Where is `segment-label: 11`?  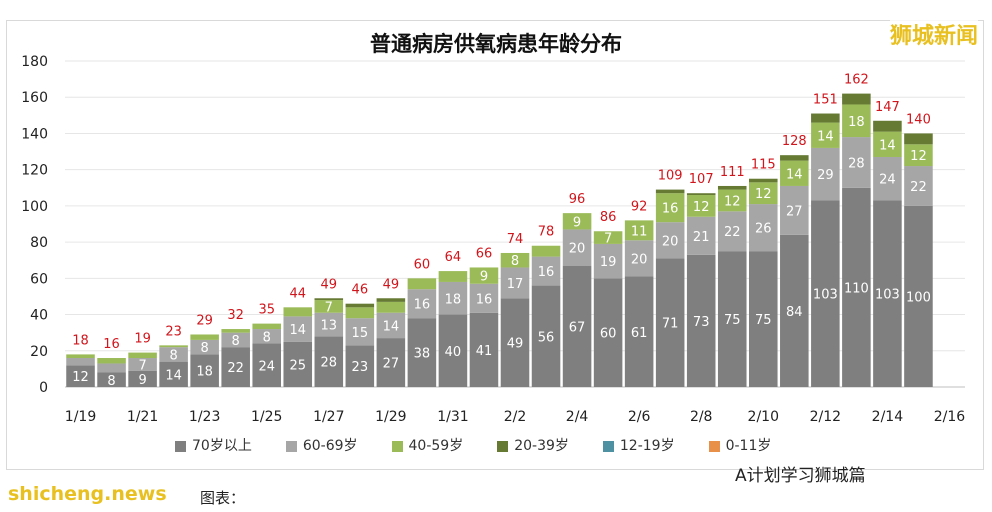
segment-label: 11 is located at coordinates (639, 231).